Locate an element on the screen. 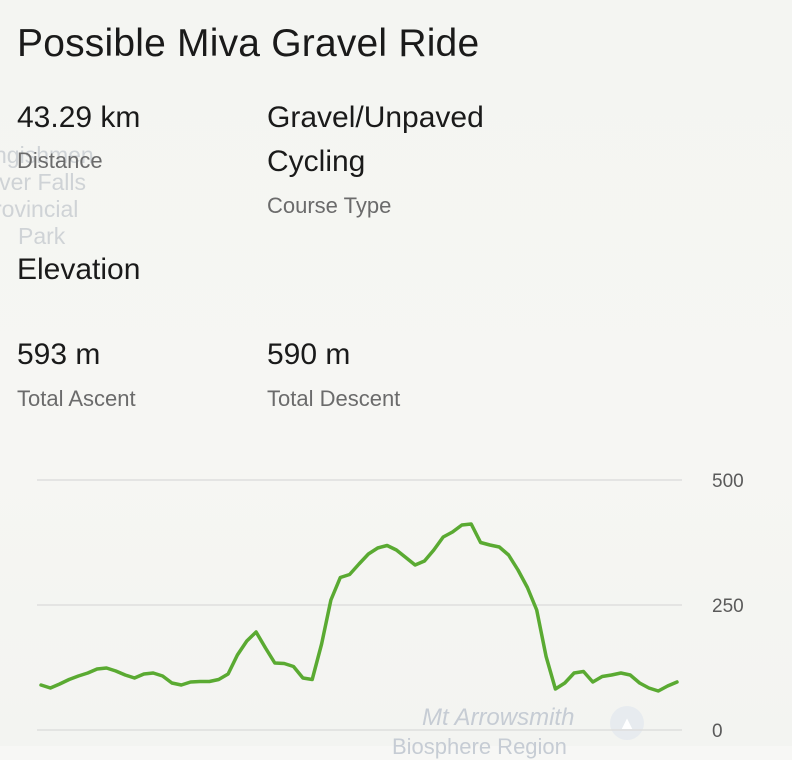  course-type-value: Gravel/Unpaved Cycling is located at coordinates (417, 140).